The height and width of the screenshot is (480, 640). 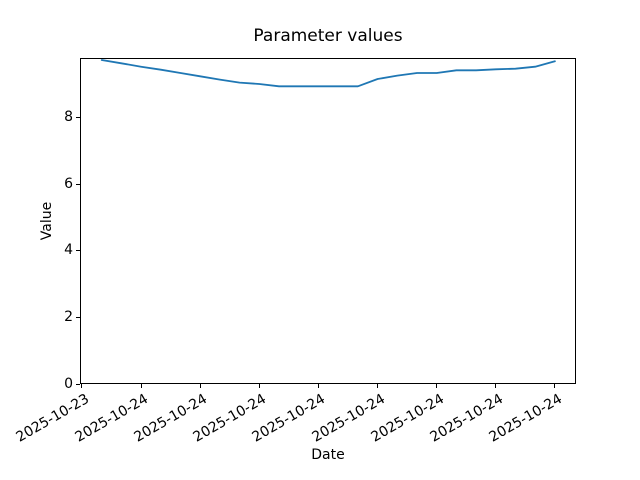 What do you see at coordinates (52, 418) in the screenshot?
I see `x-tick-label: 2025-10-23` at bounding box center [52, 418].